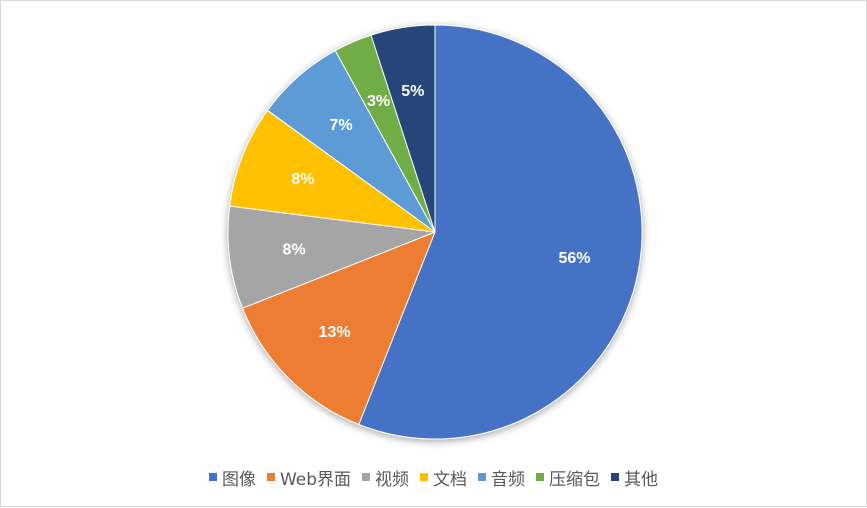  What do you see at coordinates (378, 101) in the screenshot?
I see `data-label-5: 3%` at bounding box center [378, 101].